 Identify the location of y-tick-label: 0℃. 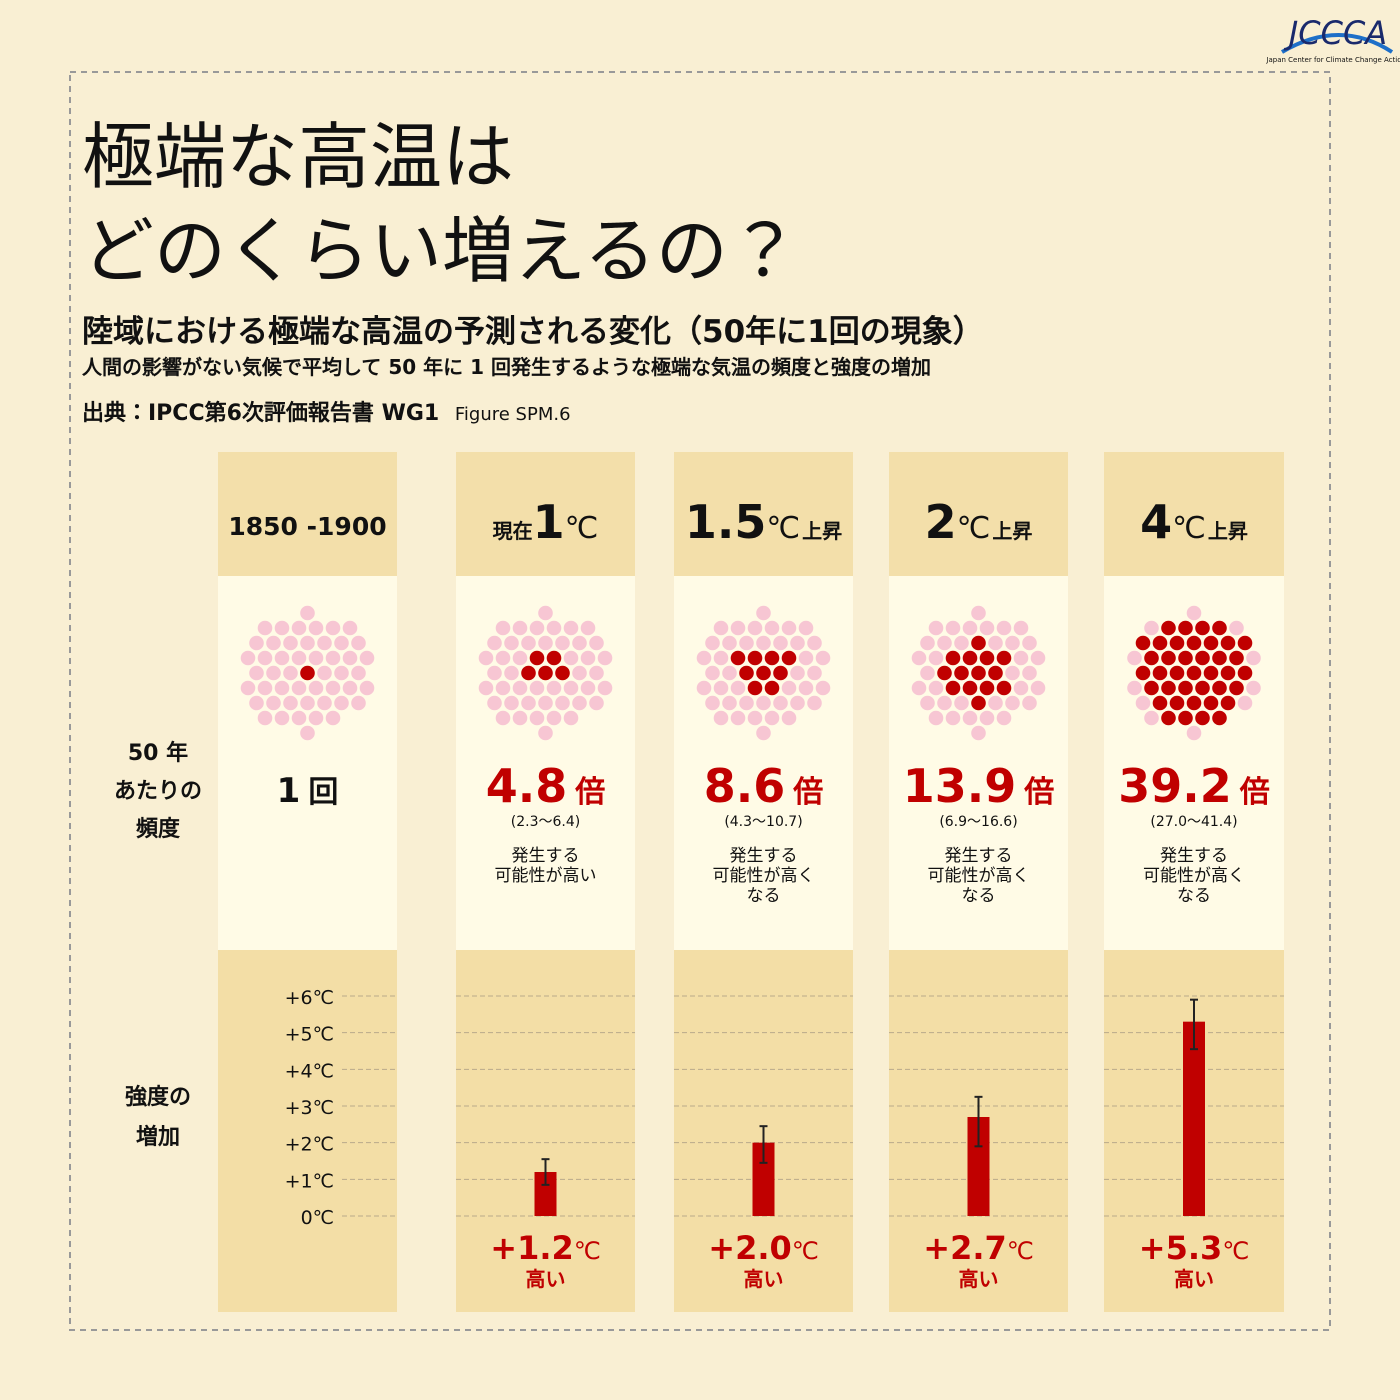
(317, 1218).